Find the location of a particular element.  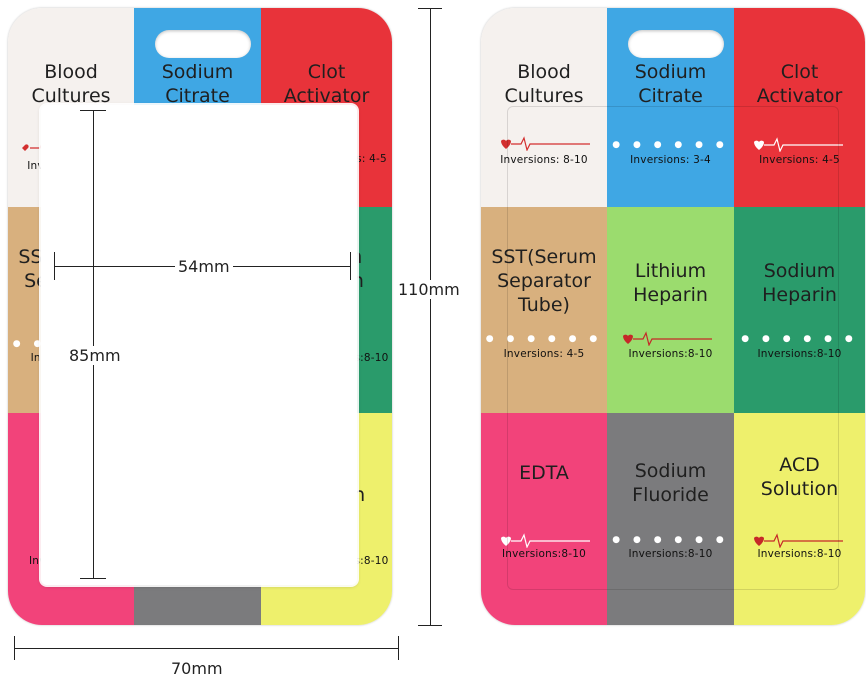

cell-acd-solution: ACD Solution Inversions:8-10 is located at coordinates (799, 519).